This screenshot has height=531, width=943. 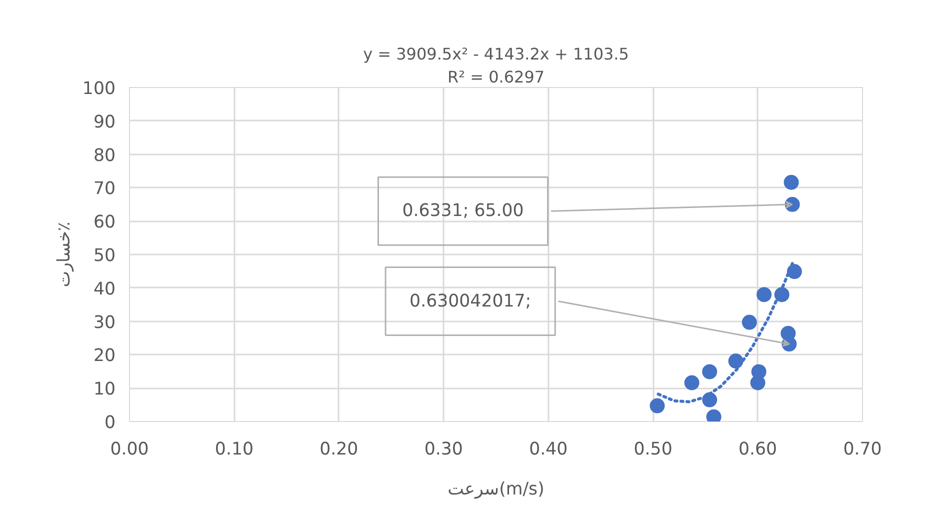 I want to click on x-axis-title: سرعت(m/s), so click(x=496, y=490).